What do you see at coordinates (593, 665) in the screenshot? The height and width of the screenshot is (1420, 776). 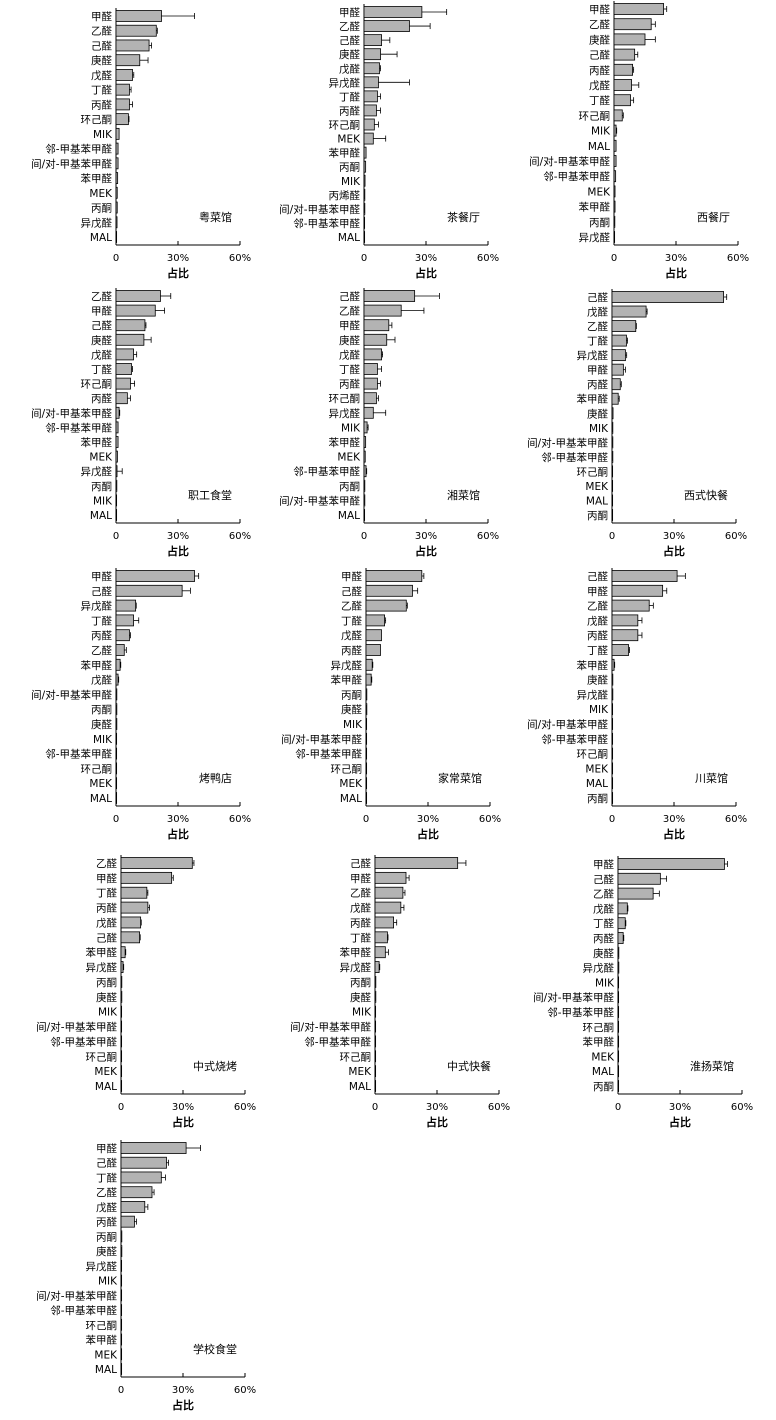 I see `category-label: 苯甲醛` at bounding box center [593, 665].